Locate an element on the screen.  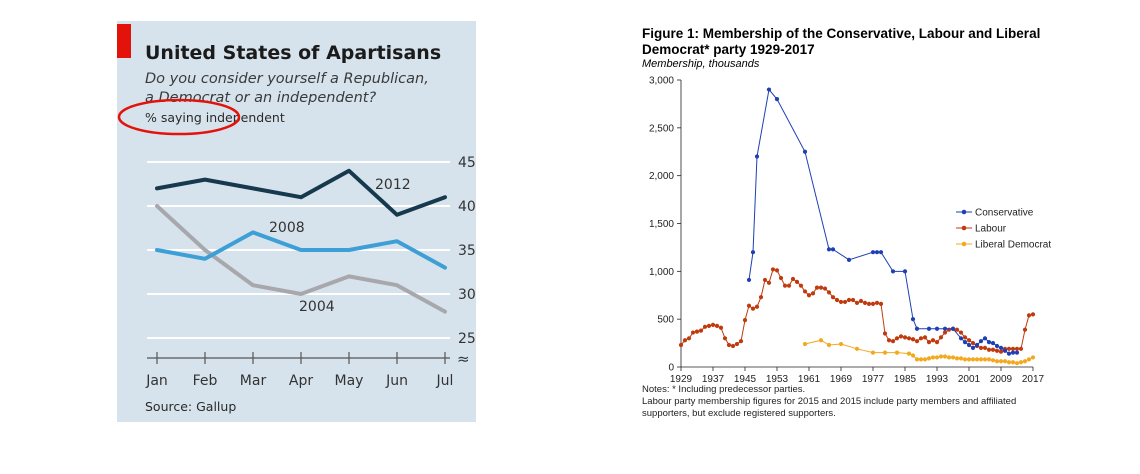
x-tick-label: 1953 is located at coordinates (777, 379).